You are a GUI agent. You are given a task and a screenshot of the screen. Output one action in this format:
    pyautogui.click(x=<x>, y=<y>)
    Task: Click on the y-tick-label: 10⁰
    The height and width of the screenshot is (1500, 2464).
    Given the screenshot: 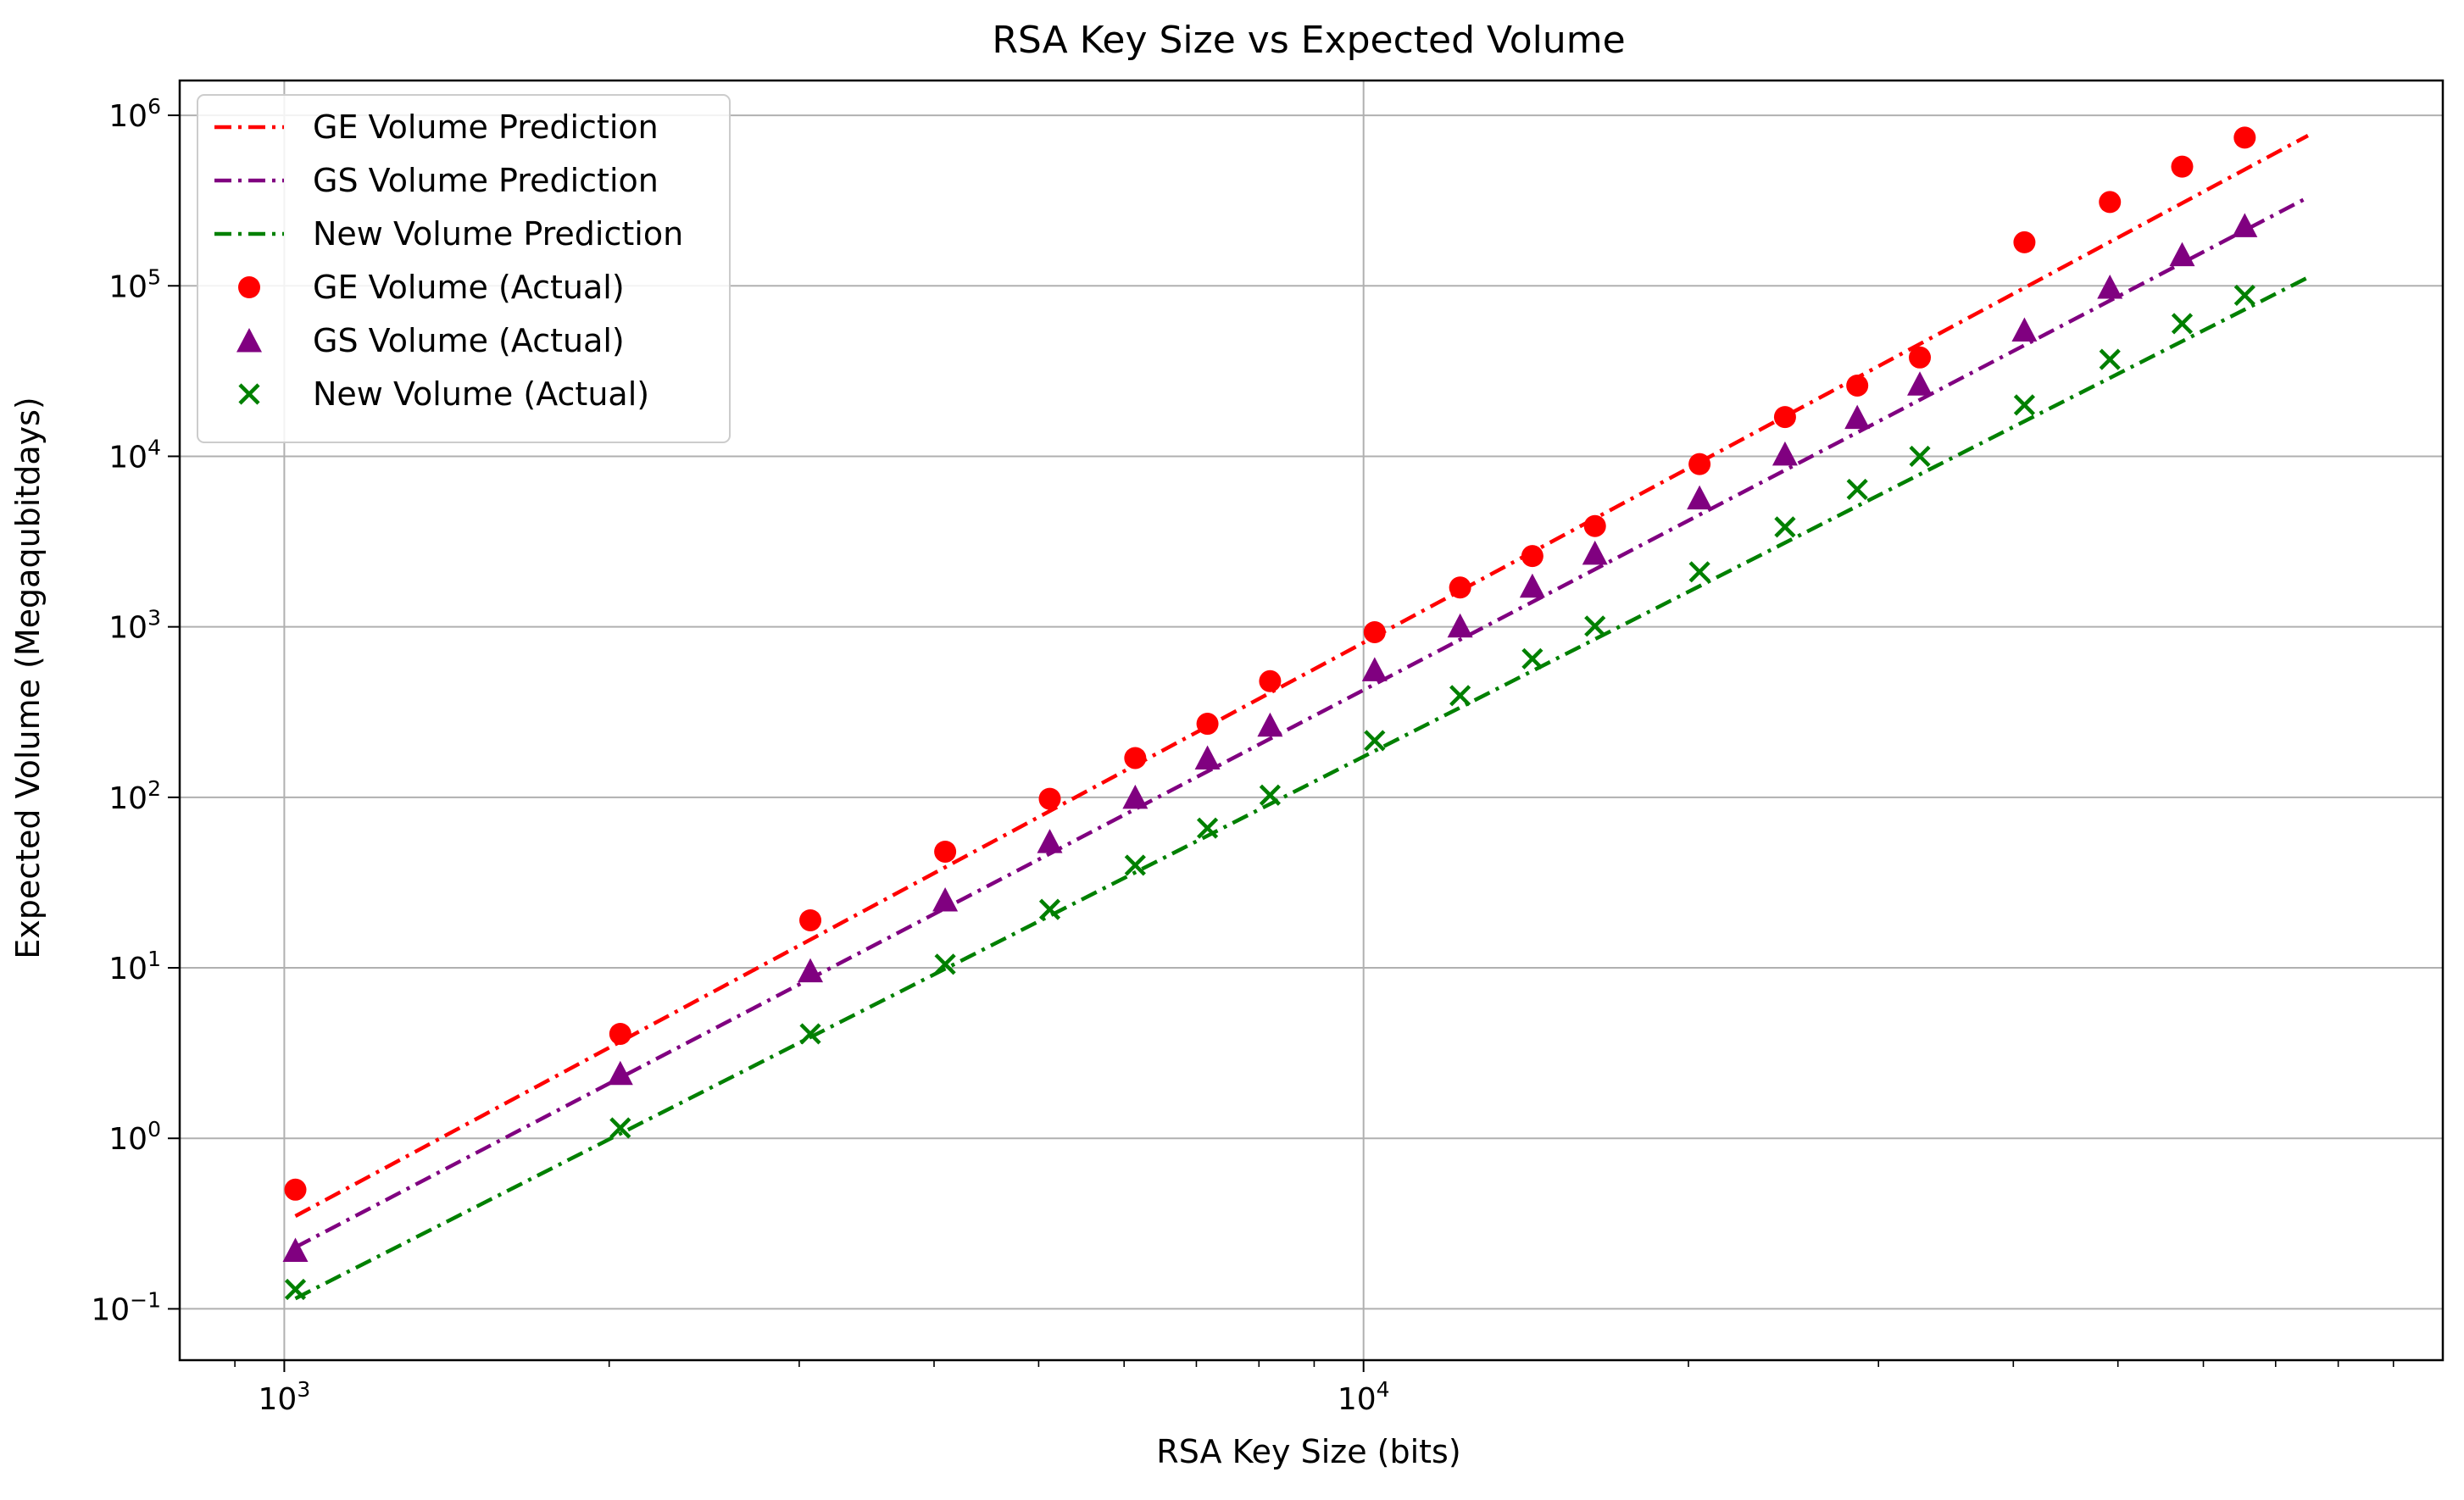 What is the action you would take?
    pyautogui.click(x=135, y=1137)
    